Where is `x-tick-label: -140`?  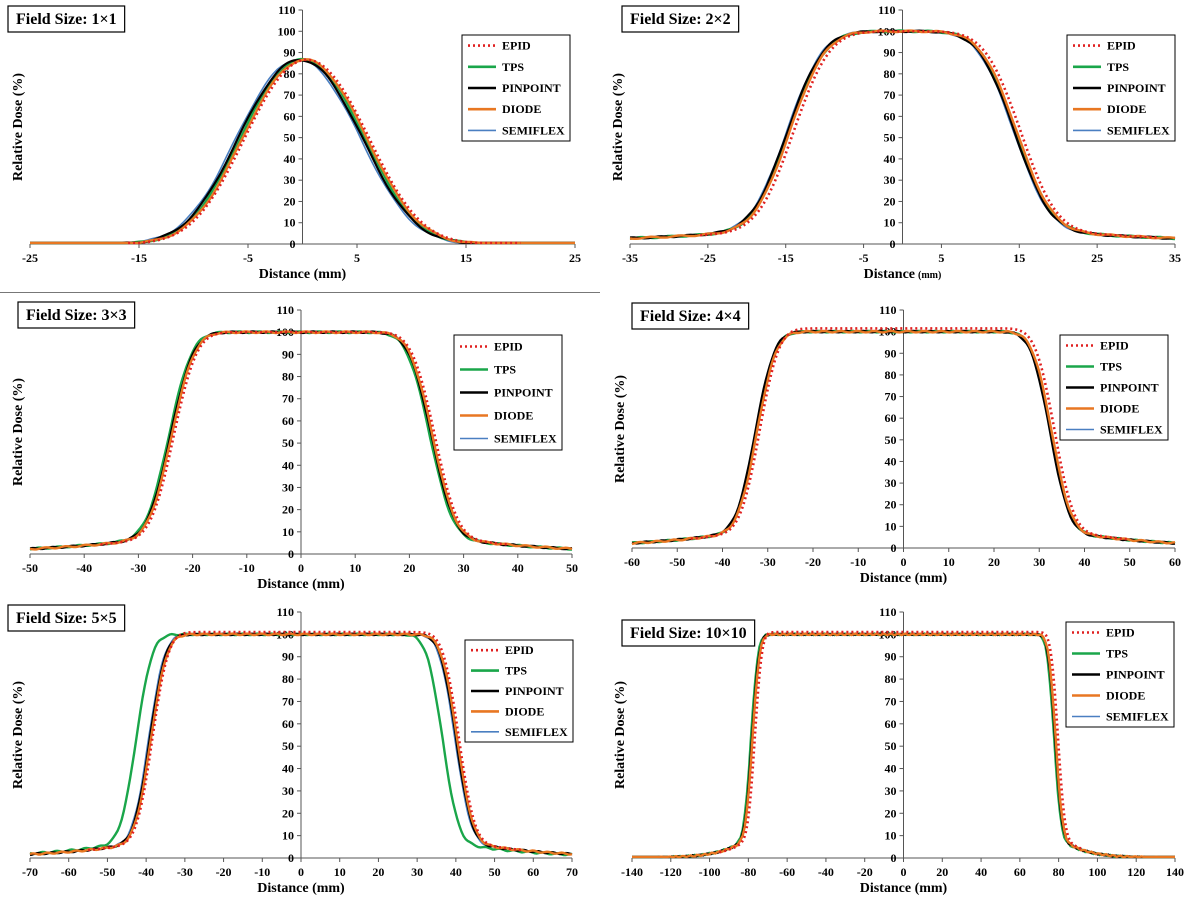
x-tick-label: -140 is located at coordinates (632, 872).